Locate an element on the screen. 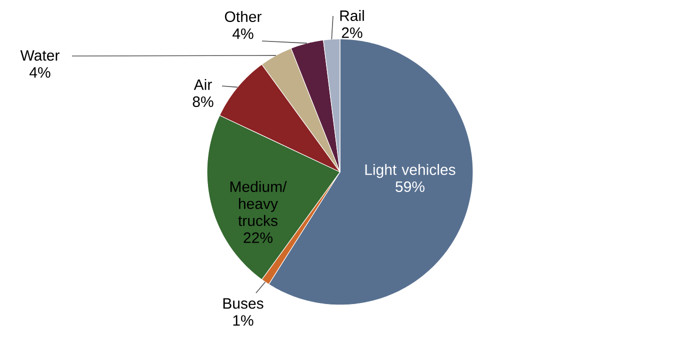 The width and height of the screenshot is (680, 344). slice-label: Rail is located at coordinates (352, 16).